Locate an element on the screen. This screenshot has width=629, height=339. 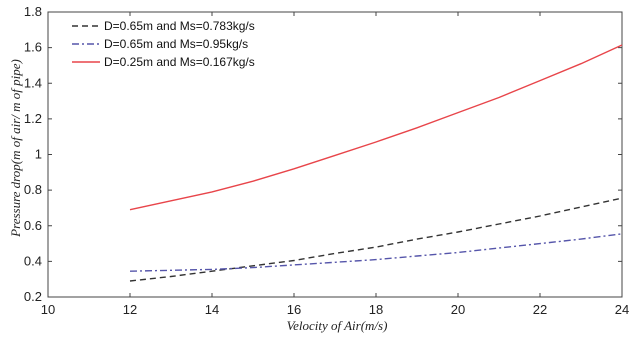
x-tick-label: 14 is located at coordinates (212, 309).